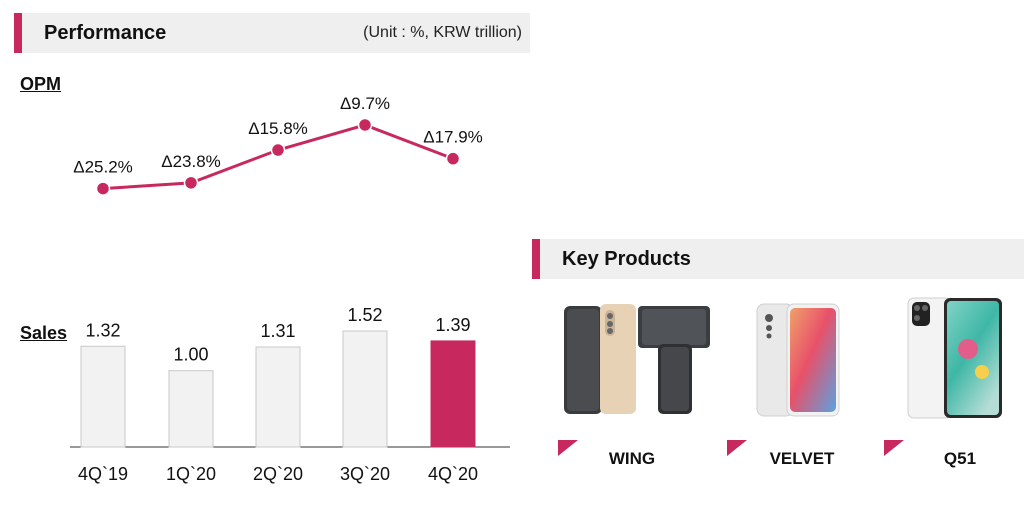 The image size is (1024, 509). Describe the element at coordinates (894, 448) in the screenshot. I see `q51-marker-icon` at that location.